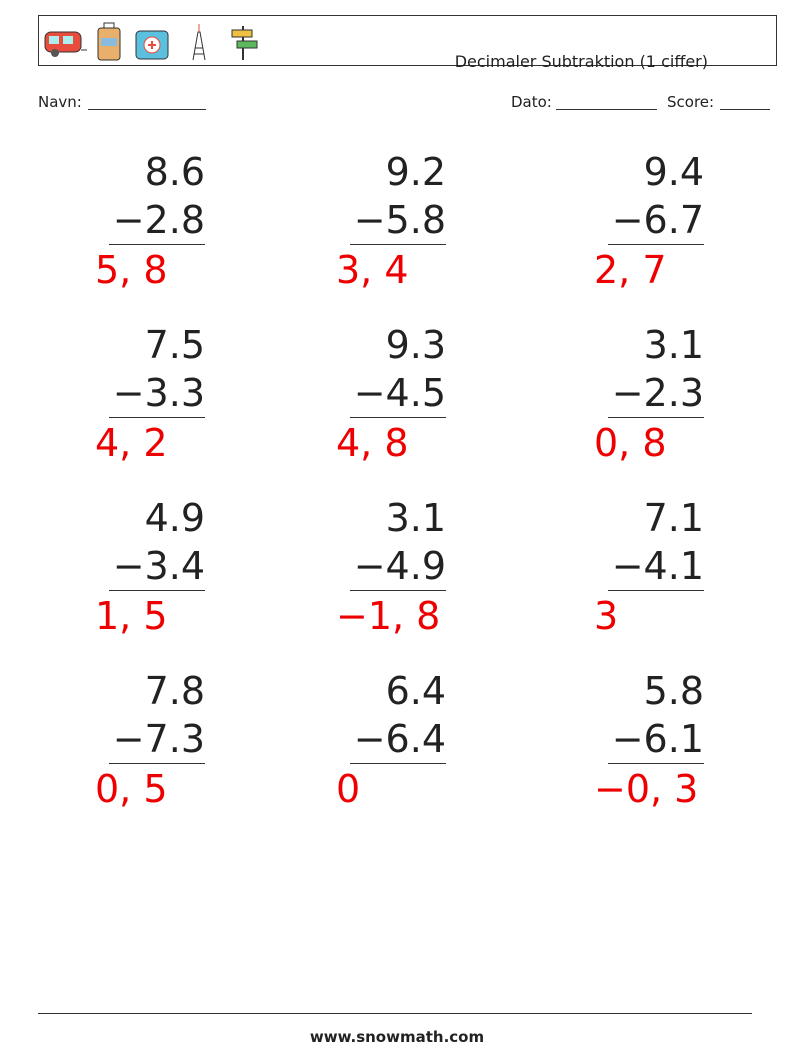 The width and height of the screenshot is (794, 1053). Describe the element at coordinates (397, 220) in the screenshot. I see `subtrahend: −5.8` at that location.